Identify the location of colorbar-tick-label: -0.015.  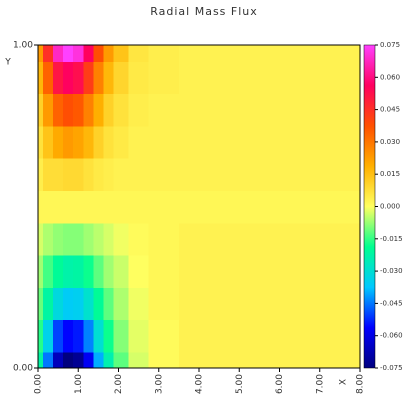
(391, 239).